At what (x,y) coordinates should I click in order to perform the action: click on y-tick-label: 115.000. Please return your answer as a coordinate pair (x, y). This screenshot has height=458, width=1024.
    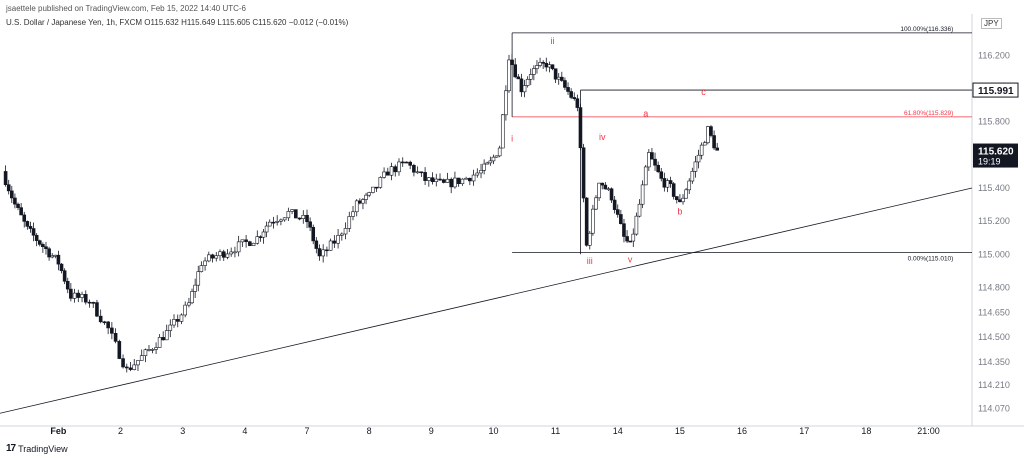
    Looking at the image, I should click on (994, 254).